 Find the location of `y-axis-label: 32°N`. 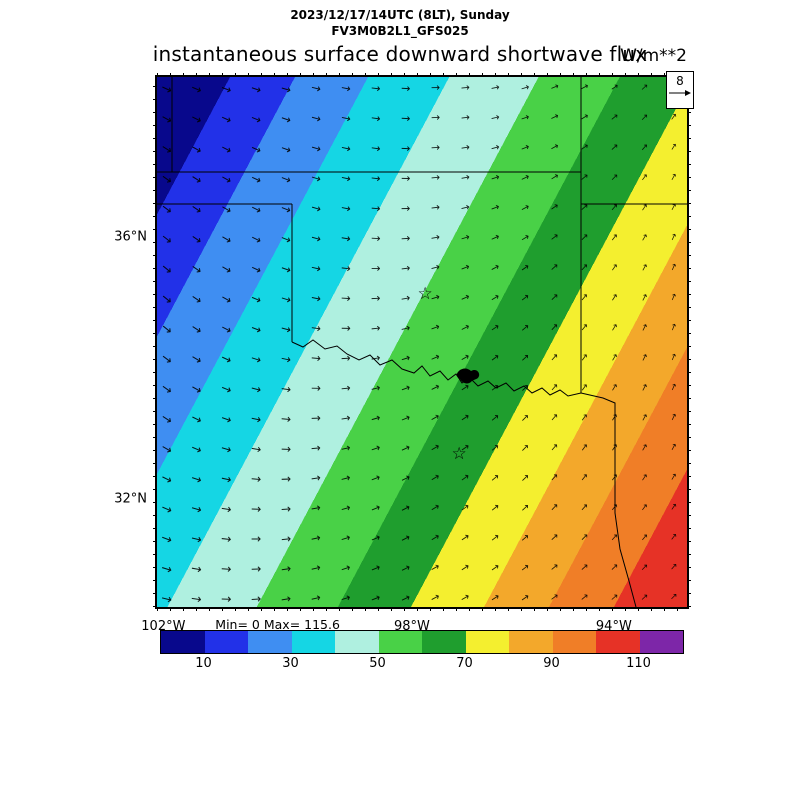

y-axis-label: 32°N is located at coordinates (130, 499).